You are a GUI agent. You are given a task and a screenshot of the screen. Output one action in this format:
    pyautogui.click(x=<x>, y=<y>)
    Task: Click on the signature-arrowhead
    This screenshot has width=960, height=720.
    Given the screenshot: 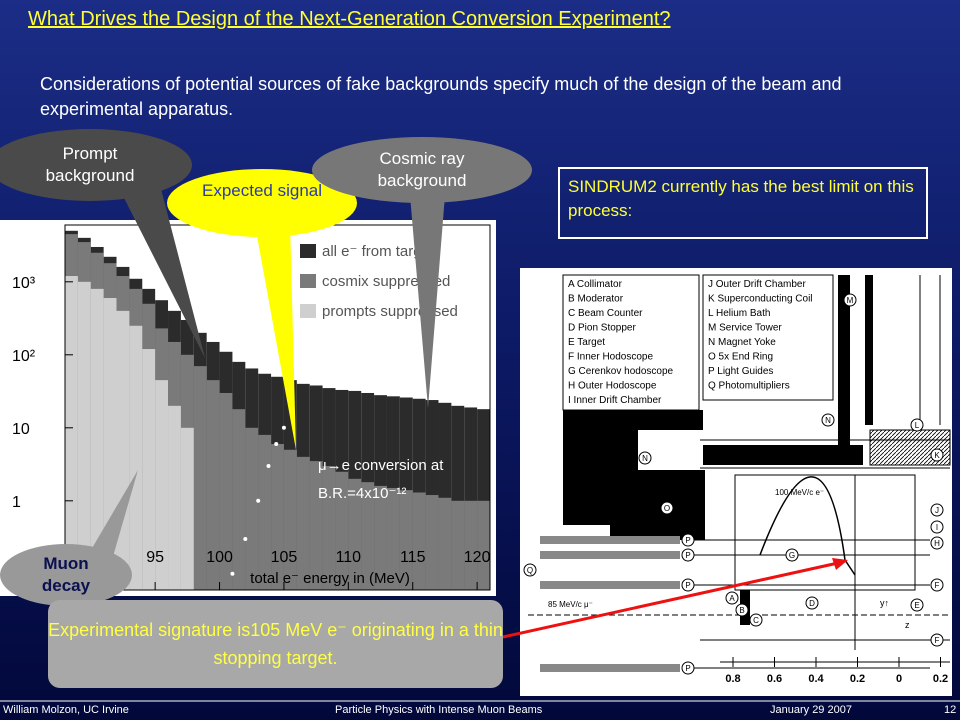 What is the action you would take?
    pyautogui.click(x=840, y=564)
    